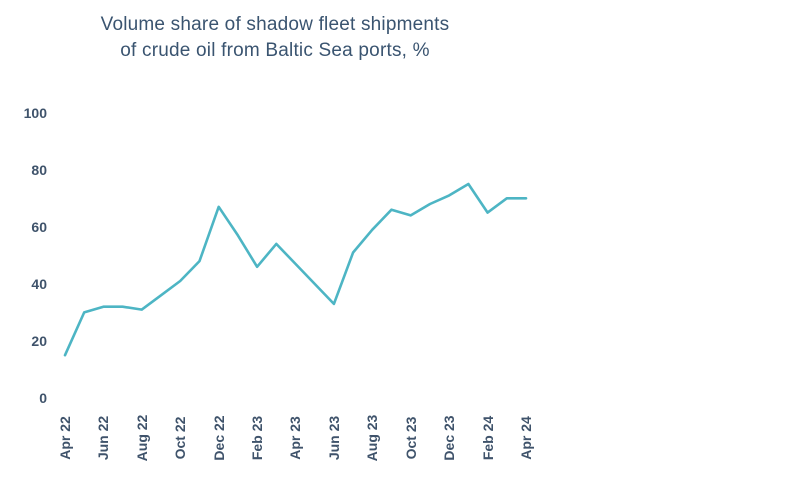  Describe the element at coordinates (410, 438) in the screenshot. I see `x-tick-label-text: Oct 23` at that location.